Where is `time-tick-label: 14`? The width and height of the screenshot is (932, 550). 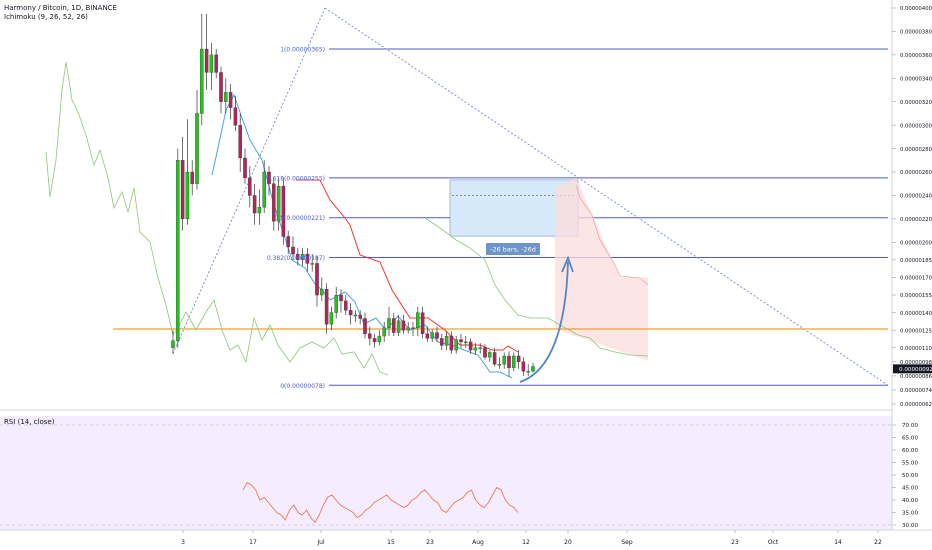
time-tick-label: 14 is located at coordinates (838, 542).